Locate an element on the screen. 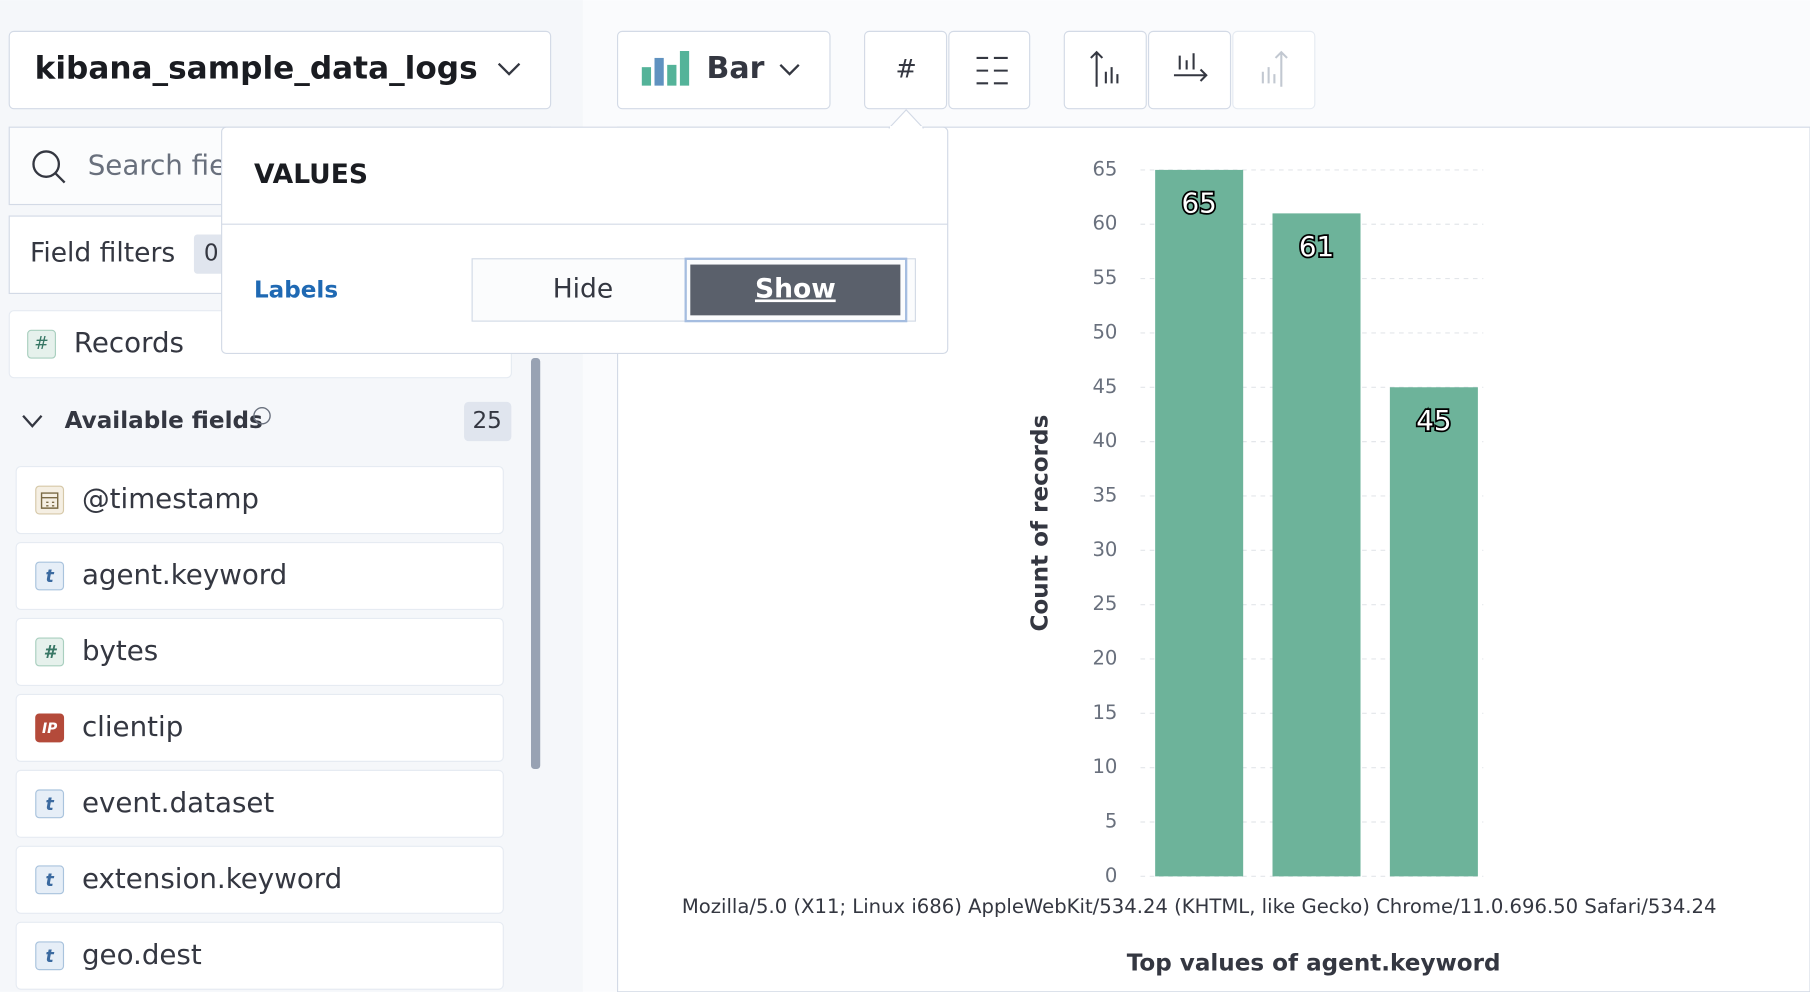  field-item: t geo.dest is located at coordinates (259, 955).